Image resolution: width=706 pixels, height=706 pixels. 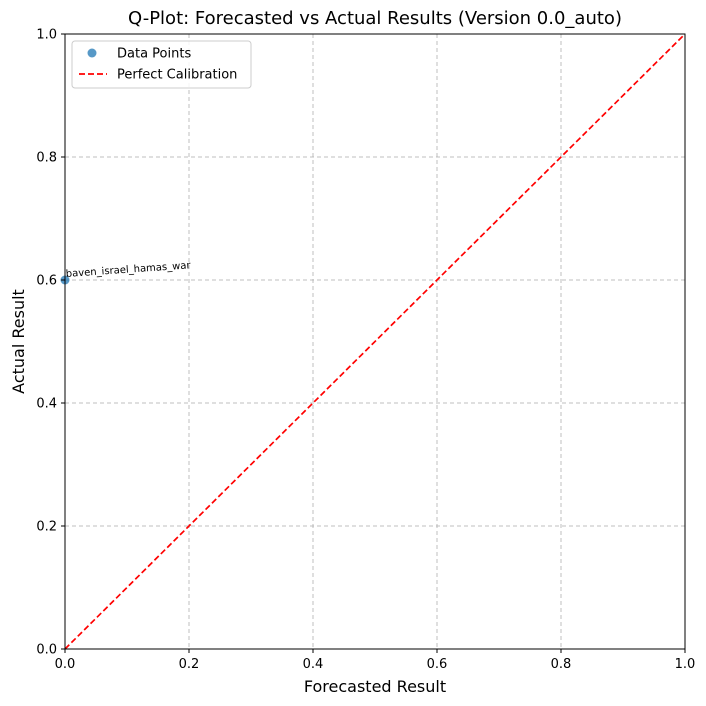 What do you see at coordinates (46, 35) in the screenshot?
I see `y-tick-label: 1.0` at bounding box center [46, 35].